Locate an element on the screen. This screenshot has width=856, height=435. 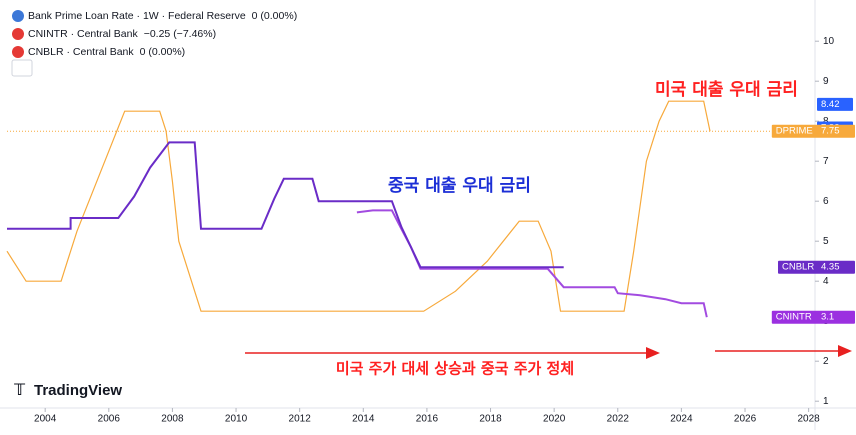
annotation: 미국 주가 대세 상승과 중국 주가 정체 is located at coordinates (455, 369).